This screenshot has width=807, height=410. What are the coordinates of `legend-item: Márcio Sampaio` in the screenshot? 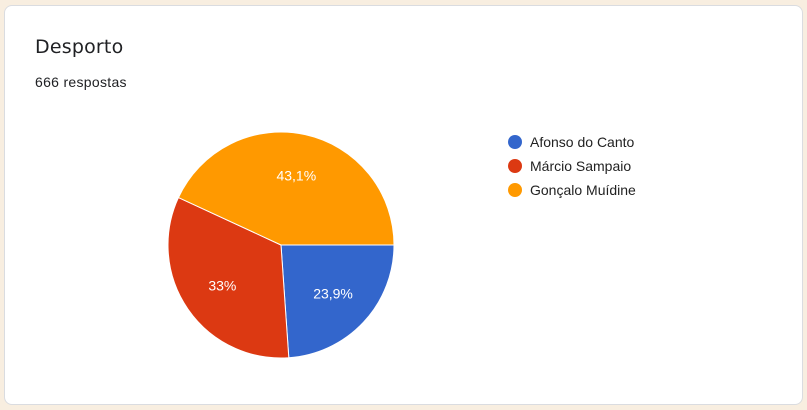 It's located at (572, 166).